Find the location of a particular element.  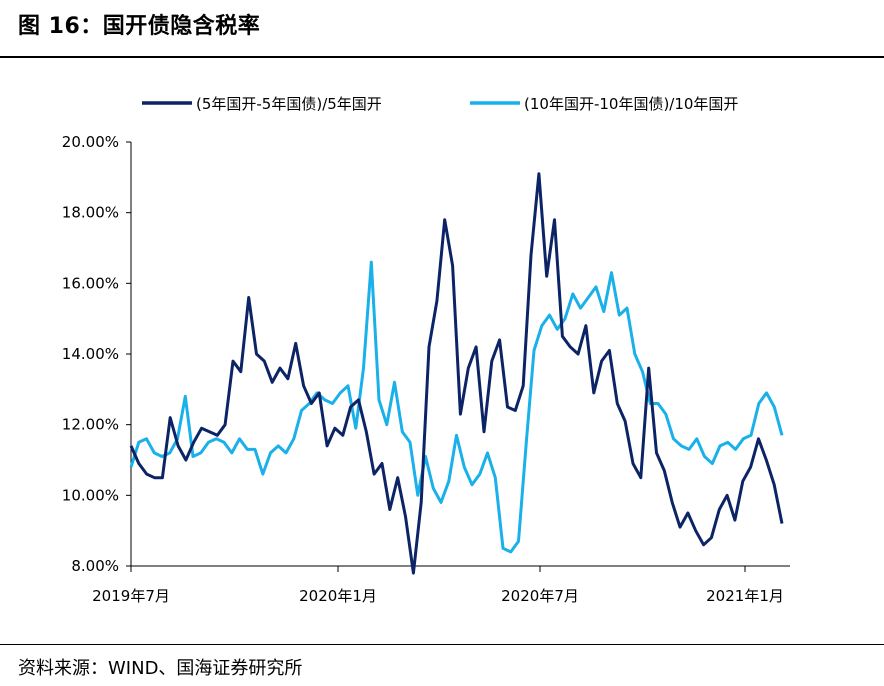

legend-label-series-2: (10年国开-10年国债)/10年国开 is located at coordinates (631, 104).